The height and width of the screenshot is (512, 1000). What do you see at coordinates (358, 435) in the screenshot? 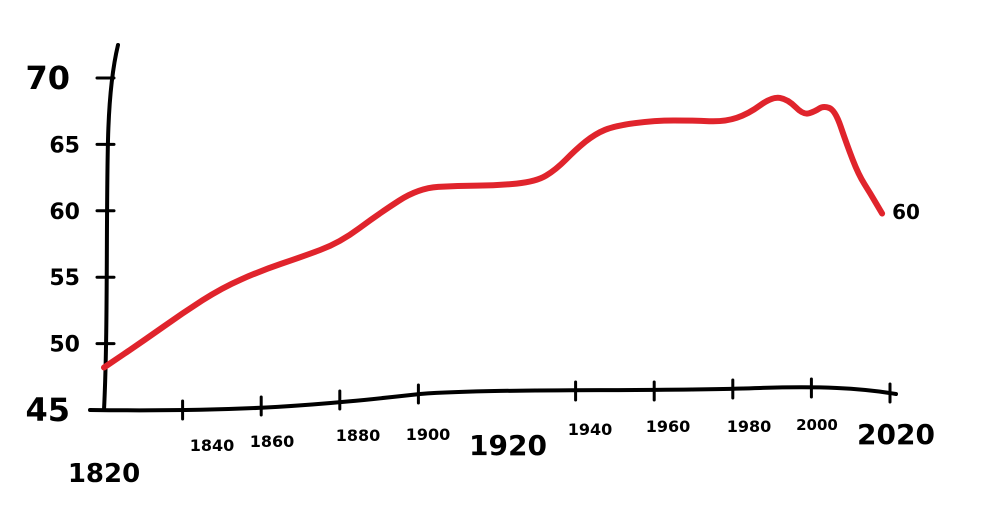
I see `x-tick-label: 1880` at bounding box center [358, 435].